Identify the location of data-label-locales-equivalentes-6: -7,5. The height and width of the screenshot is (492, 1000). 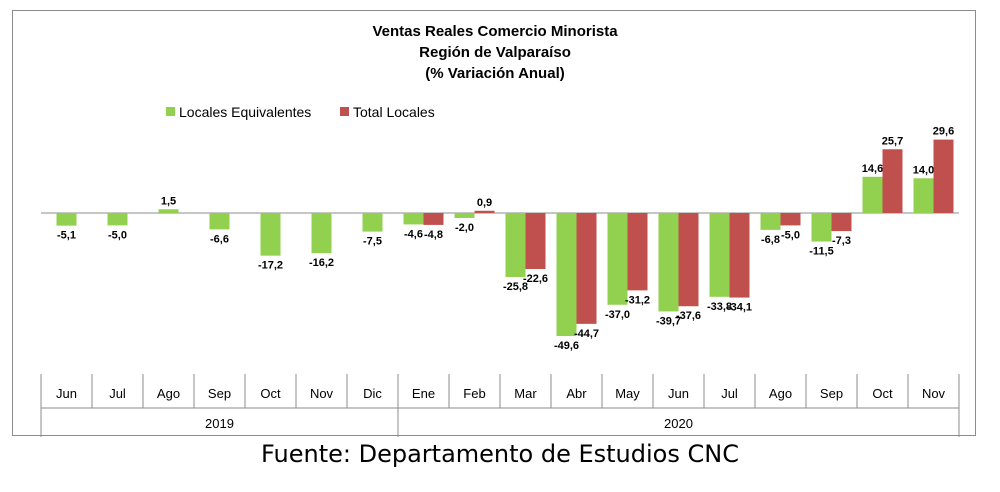
(372, 242).